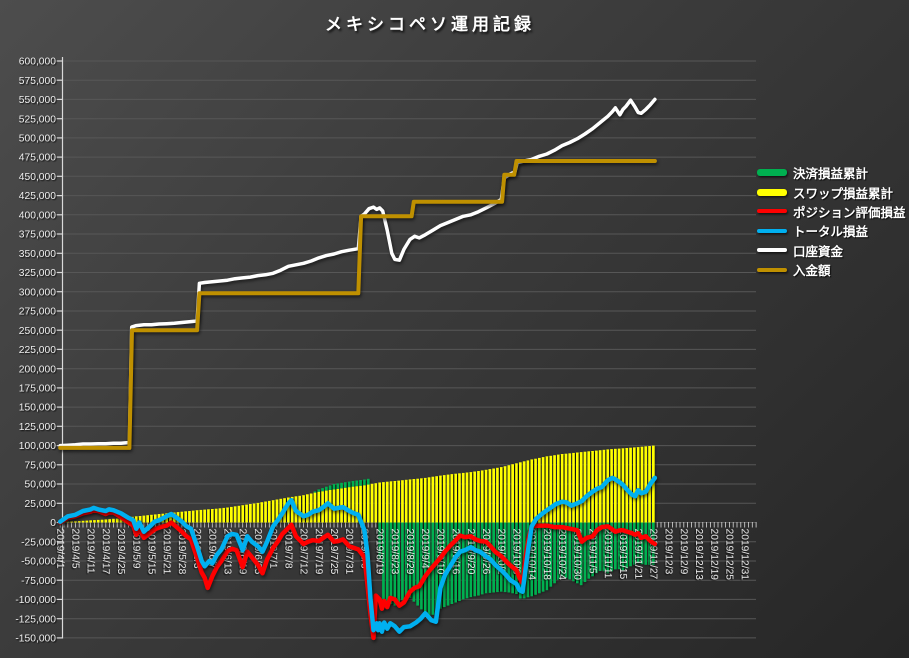 This screenshot has height=658, width=909. I want to click on legend-swatch-icon, so click(772, 230).